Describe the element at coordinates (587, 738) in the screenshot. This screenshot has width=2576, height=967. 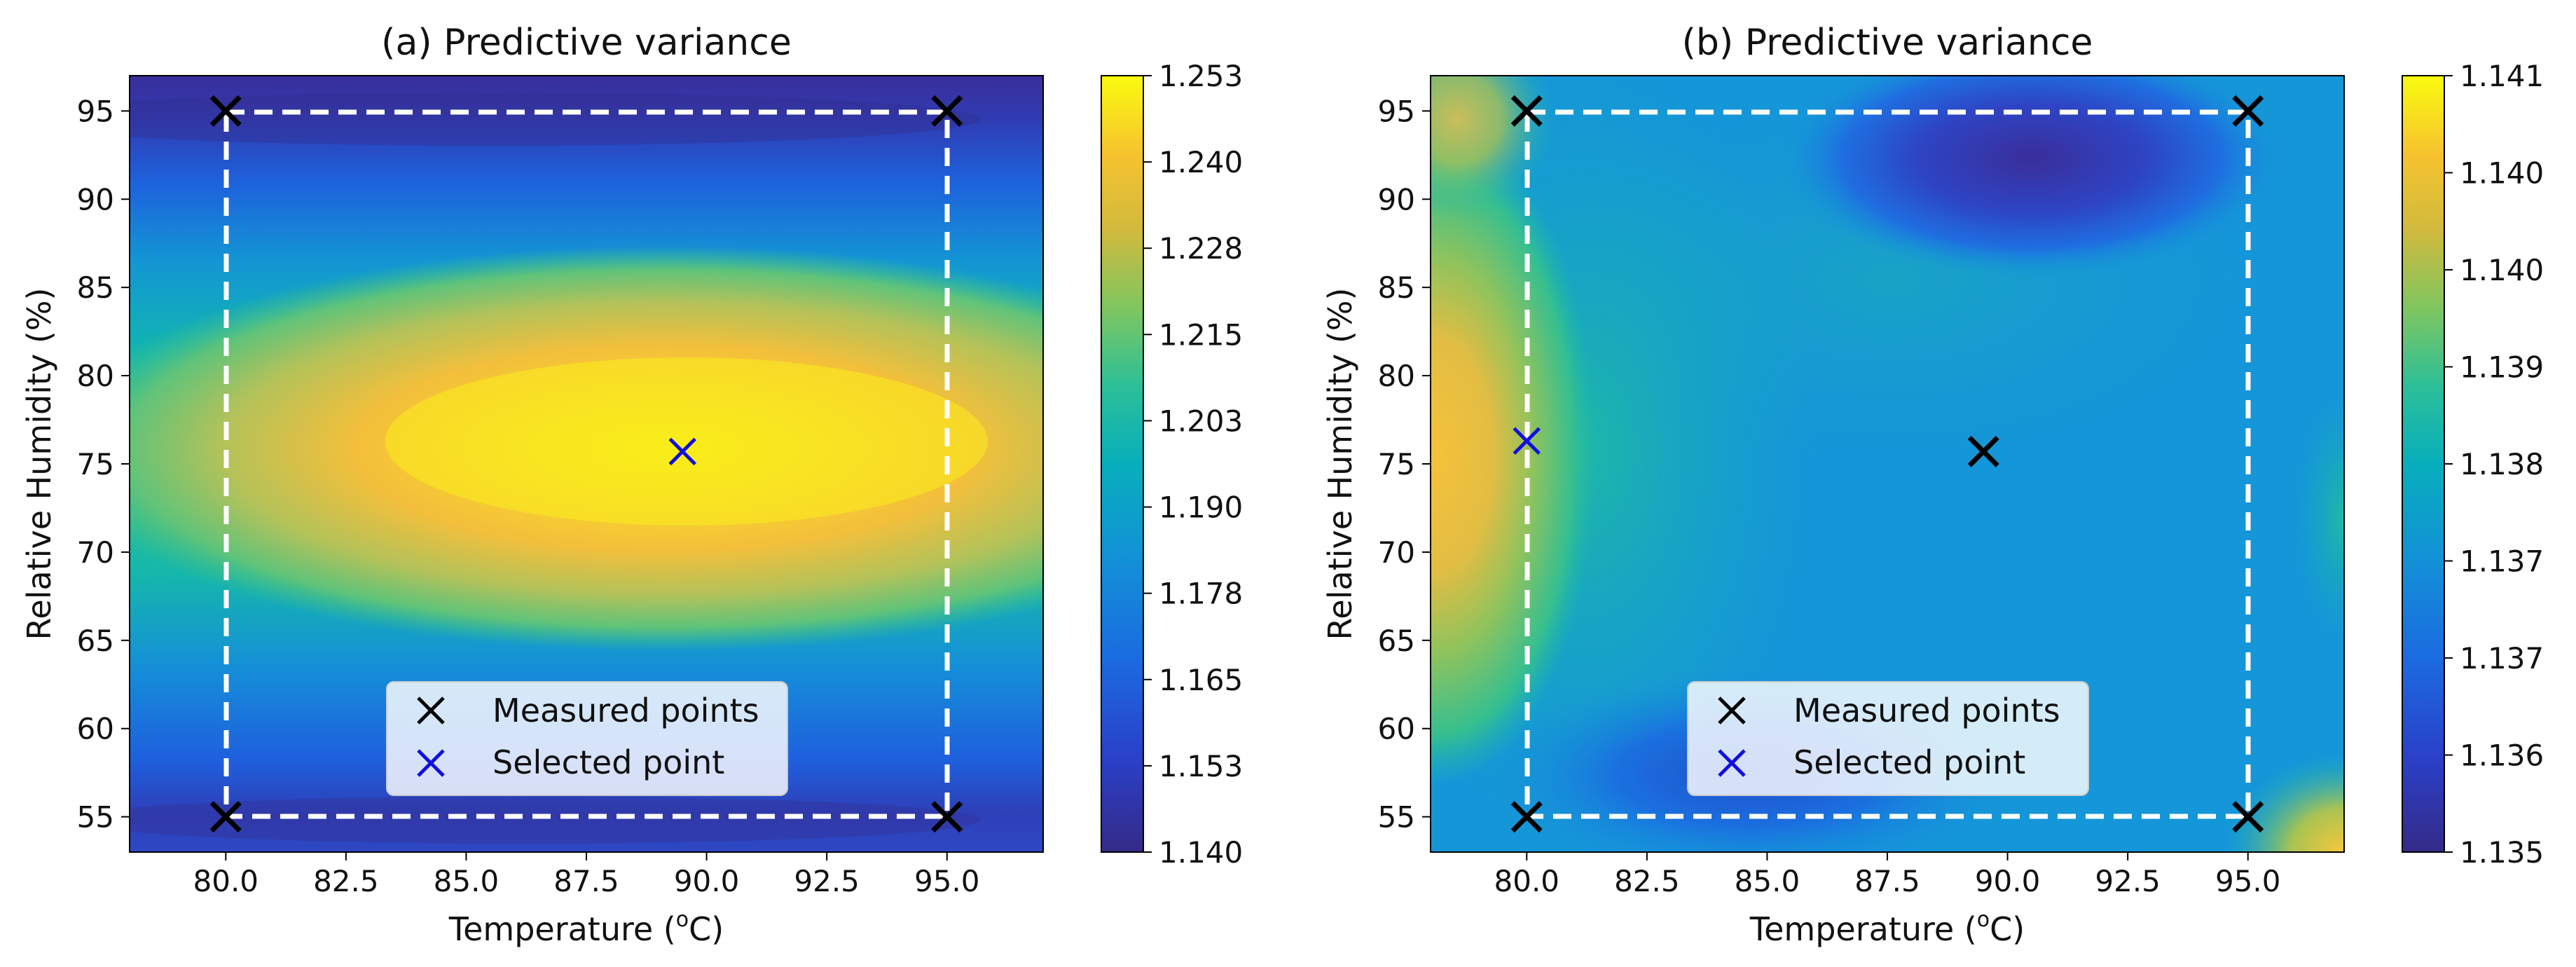
I see `panel-a-legend: Measured points Selected point` at that location.